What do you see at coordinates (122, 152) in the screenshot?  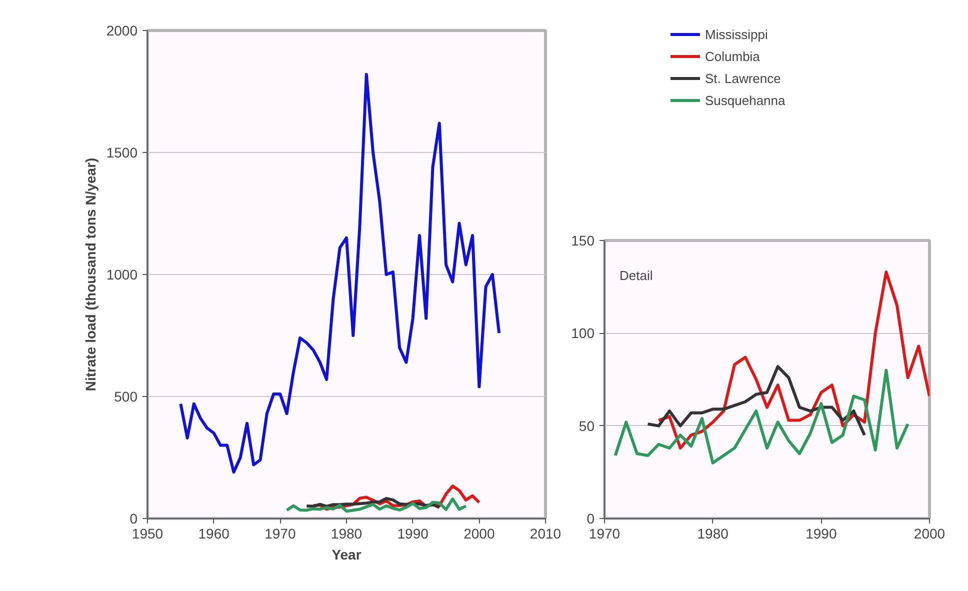 I see `y-tick-label: 1500` at bounding box center [122, 152].